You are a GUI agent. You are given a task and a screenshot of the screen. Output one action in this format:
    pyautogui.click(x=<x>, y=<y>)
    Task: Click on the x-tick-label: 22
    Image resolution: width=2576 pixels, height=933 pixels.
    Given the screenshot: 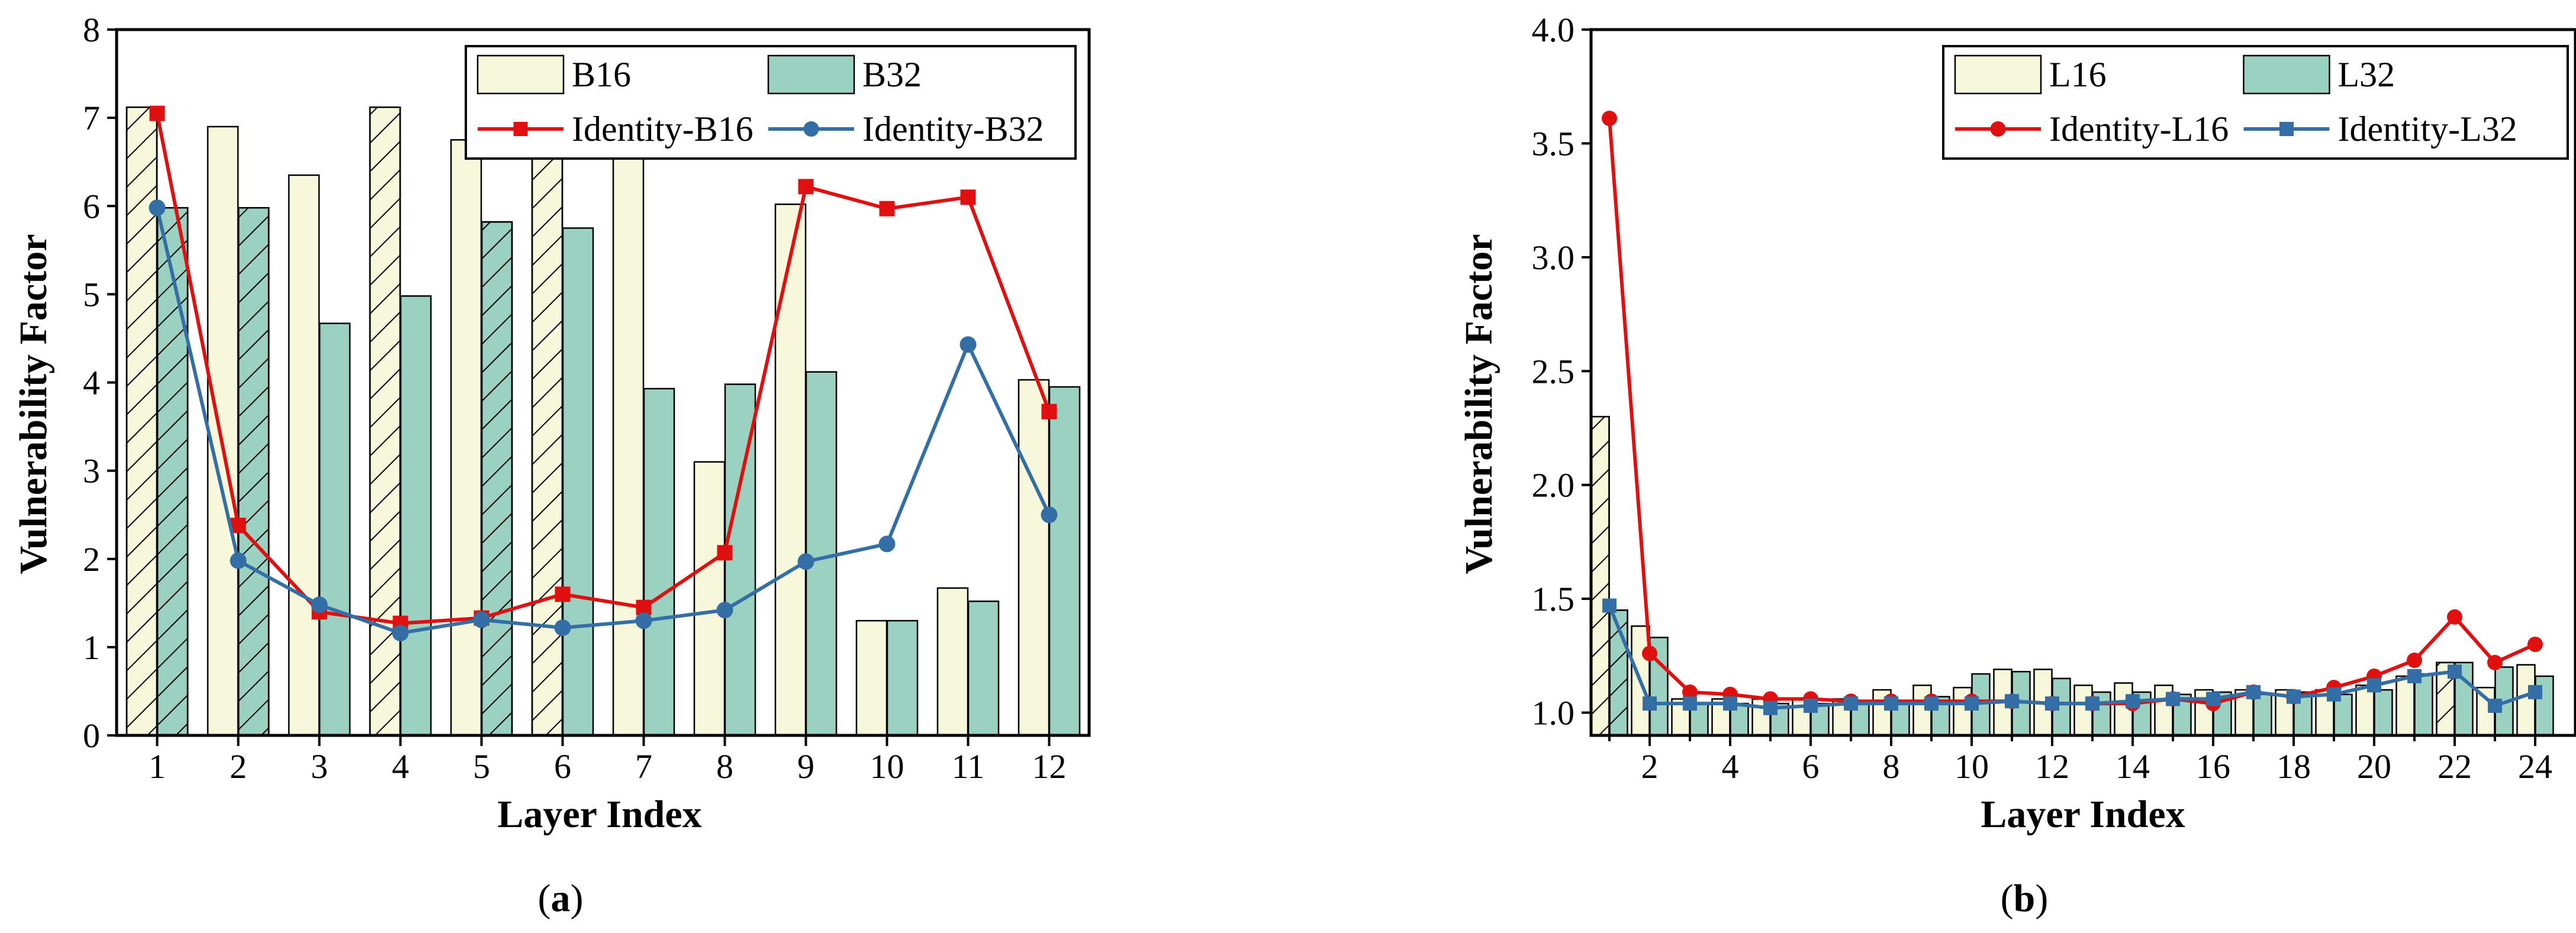 What is the action you would take?
    pyautogui.click(x=2454, y=766)
    